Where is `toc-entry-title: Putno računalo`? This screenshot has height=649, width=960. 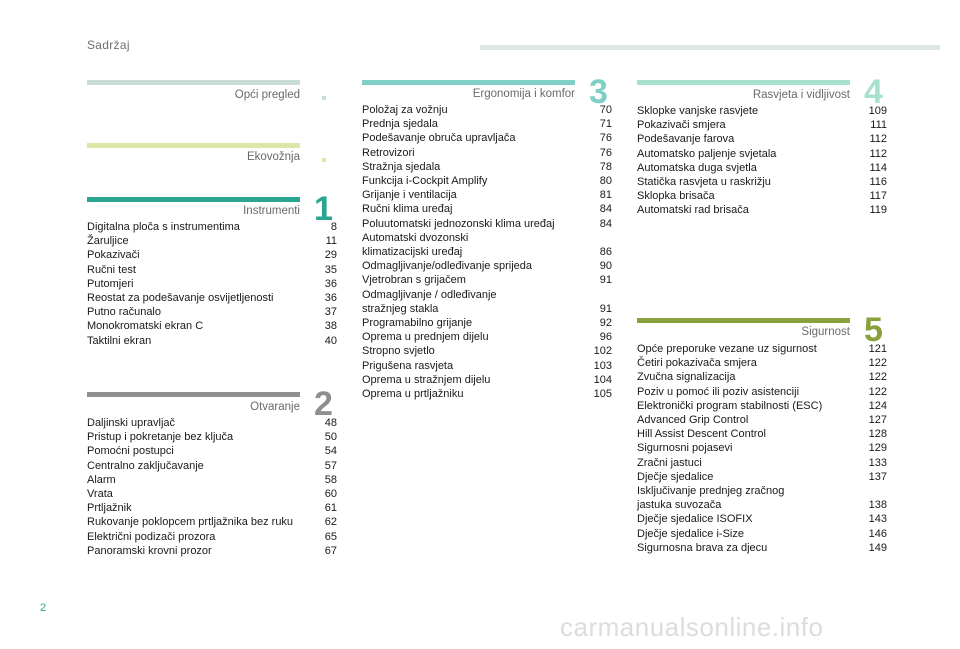
toc-entry-title: Putno računalo is located at coordinates (124, 312).